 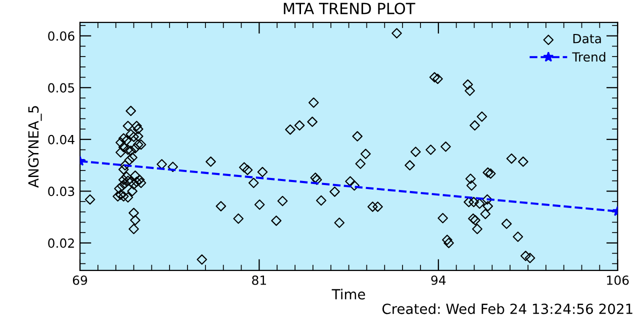 What do you see at coordinates (618, 280) in the screenshot?
I see `x-tick-label: 106` at bounding box center [618, 280].